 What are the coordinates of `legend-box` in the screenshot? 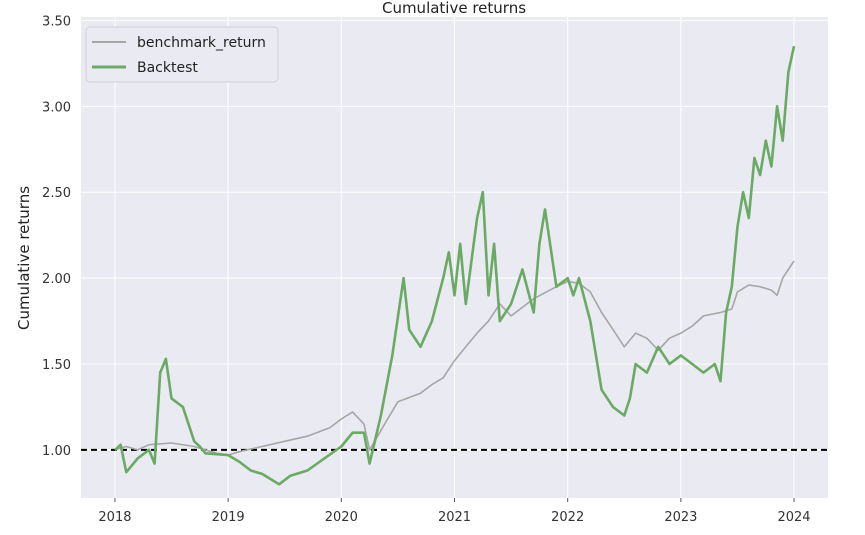 It's located at (182, 54).